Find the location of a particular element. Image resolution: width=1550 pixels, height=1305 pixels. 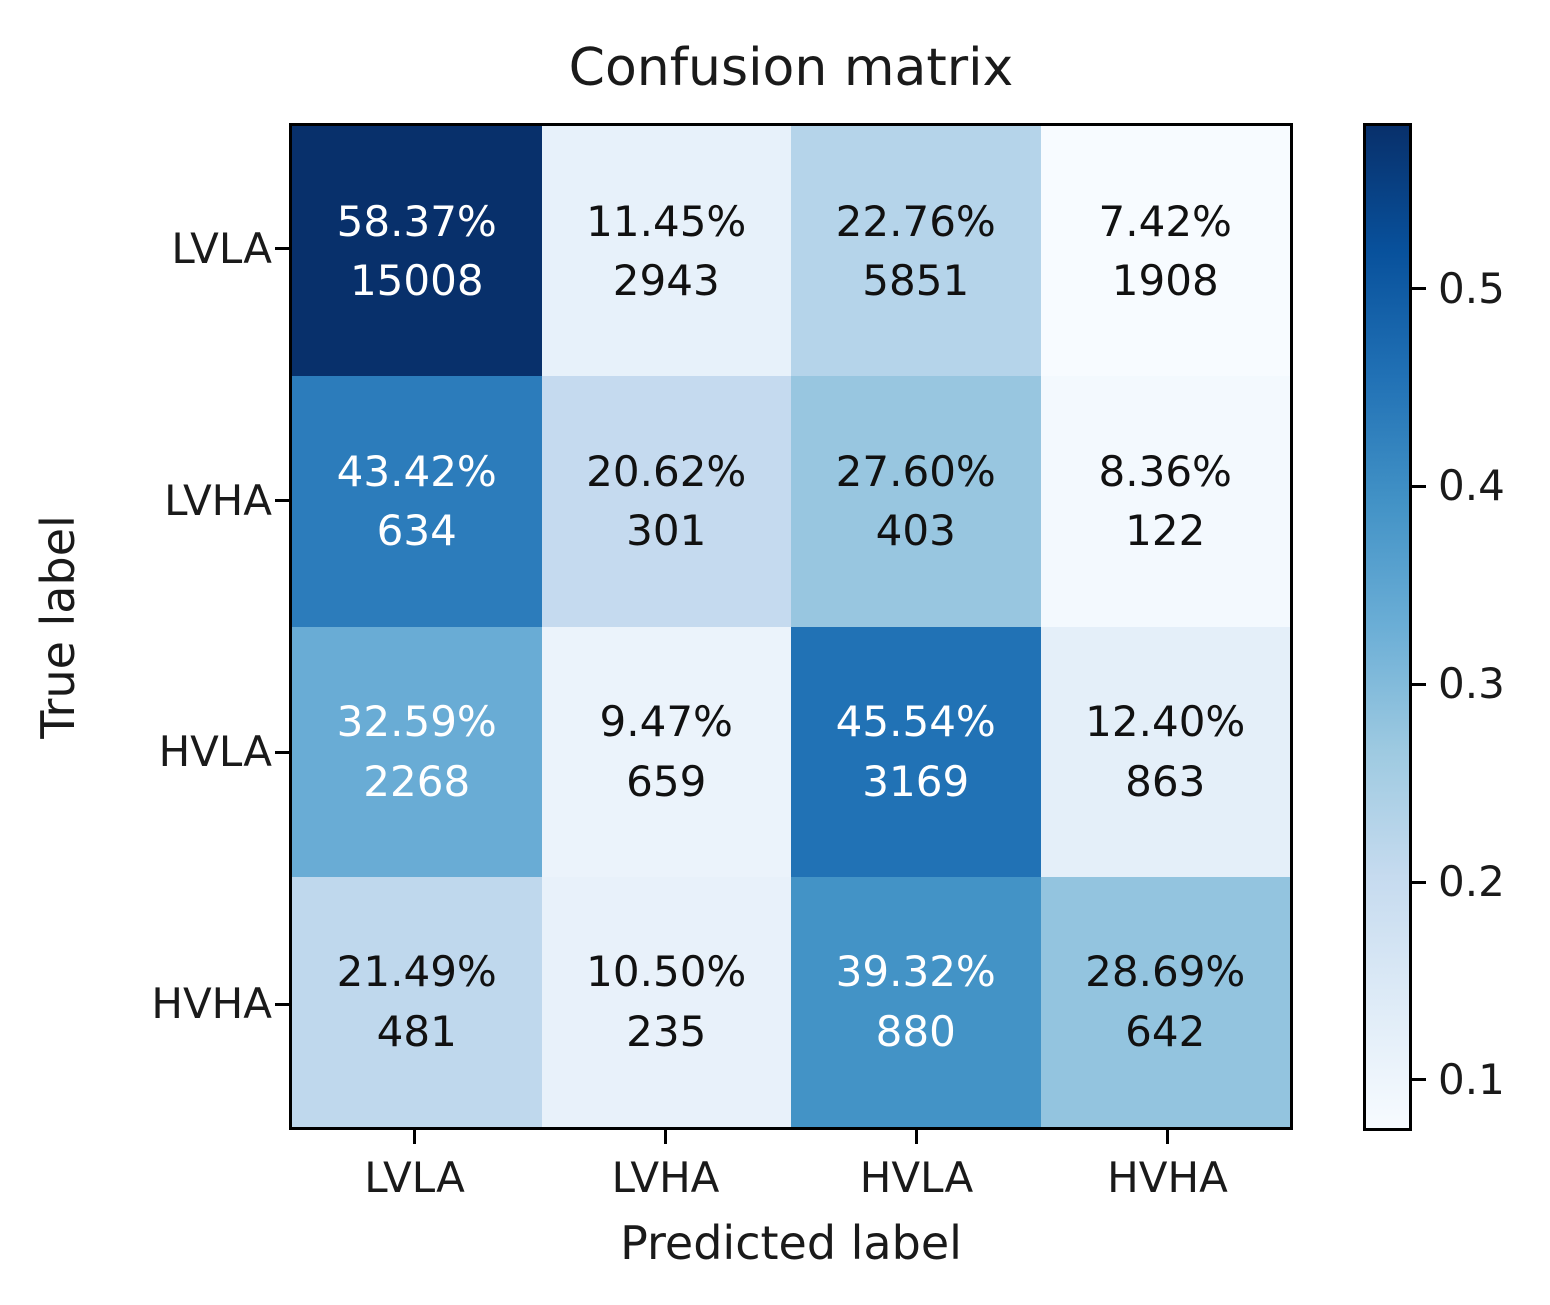

cell-count: 301 is located at coordinates (666, 531).